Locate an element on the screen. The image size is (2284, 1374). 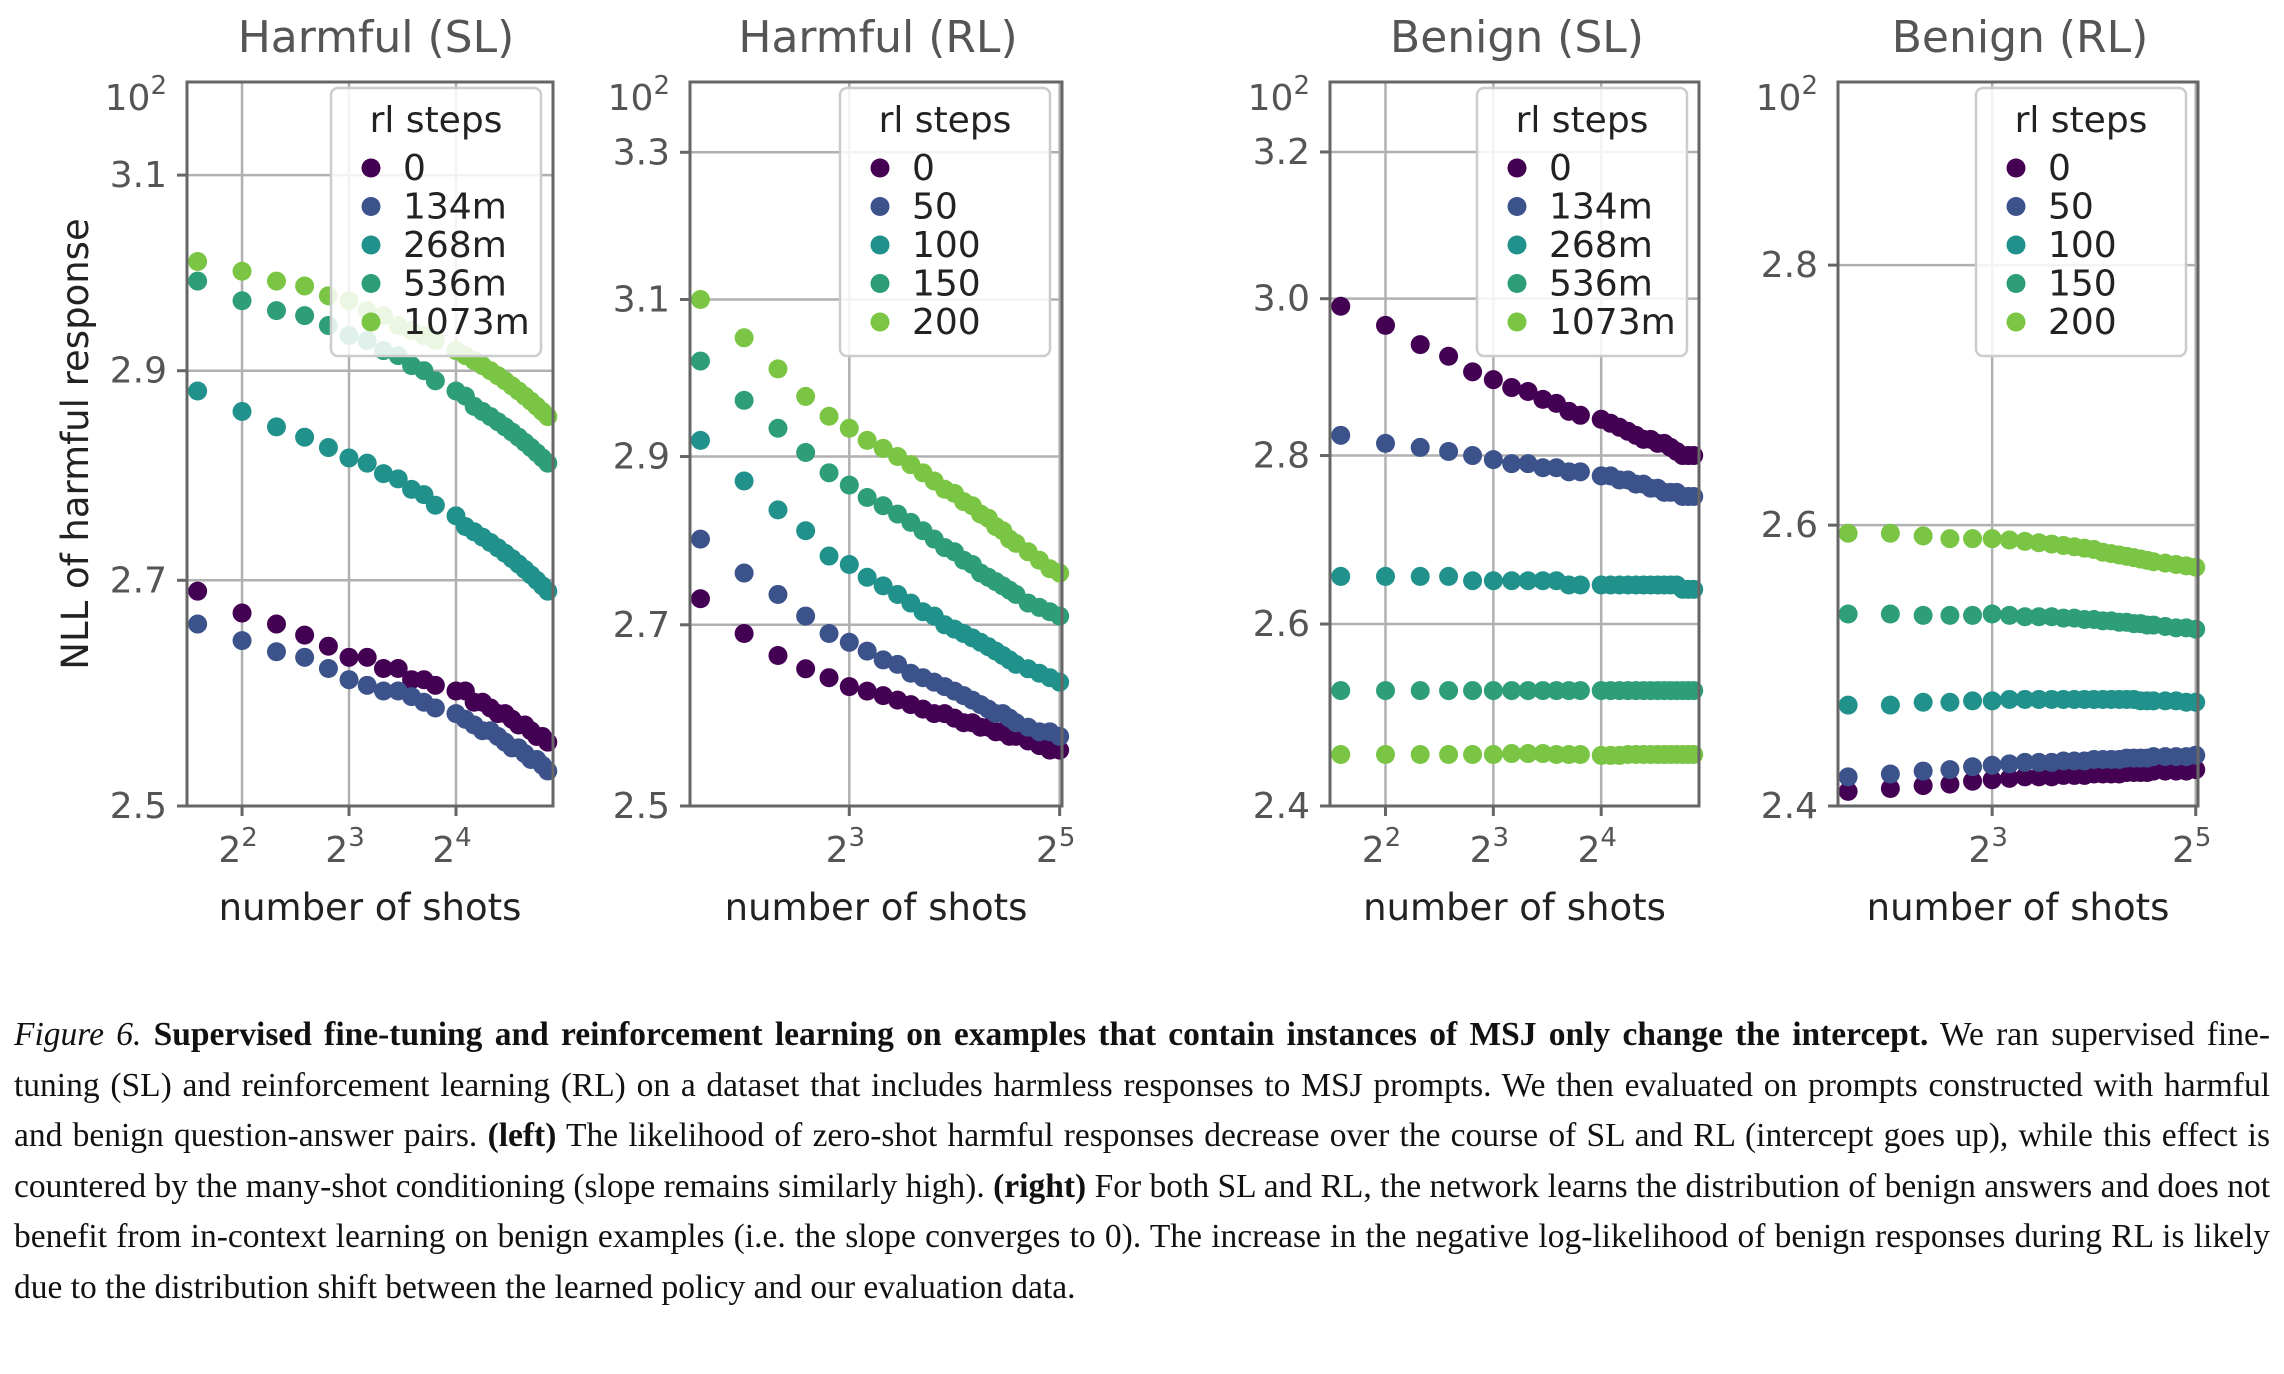
caption-right-label: (right) is located at coordinates (1040, 1186).